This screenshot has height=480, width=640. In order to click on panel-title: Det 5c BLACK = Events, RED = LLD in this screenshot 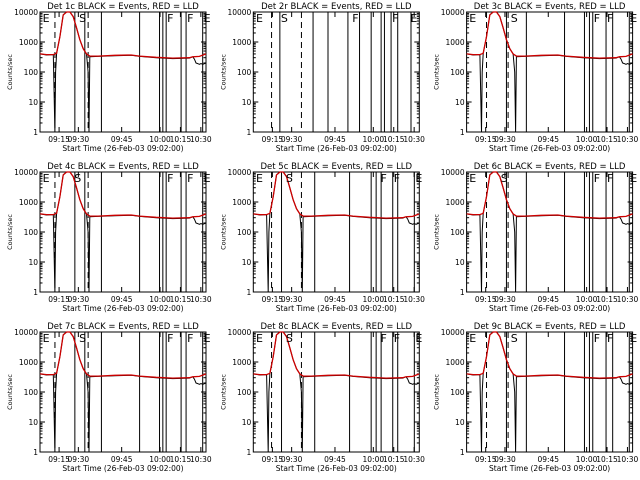, I will do `click(336, 167)`.